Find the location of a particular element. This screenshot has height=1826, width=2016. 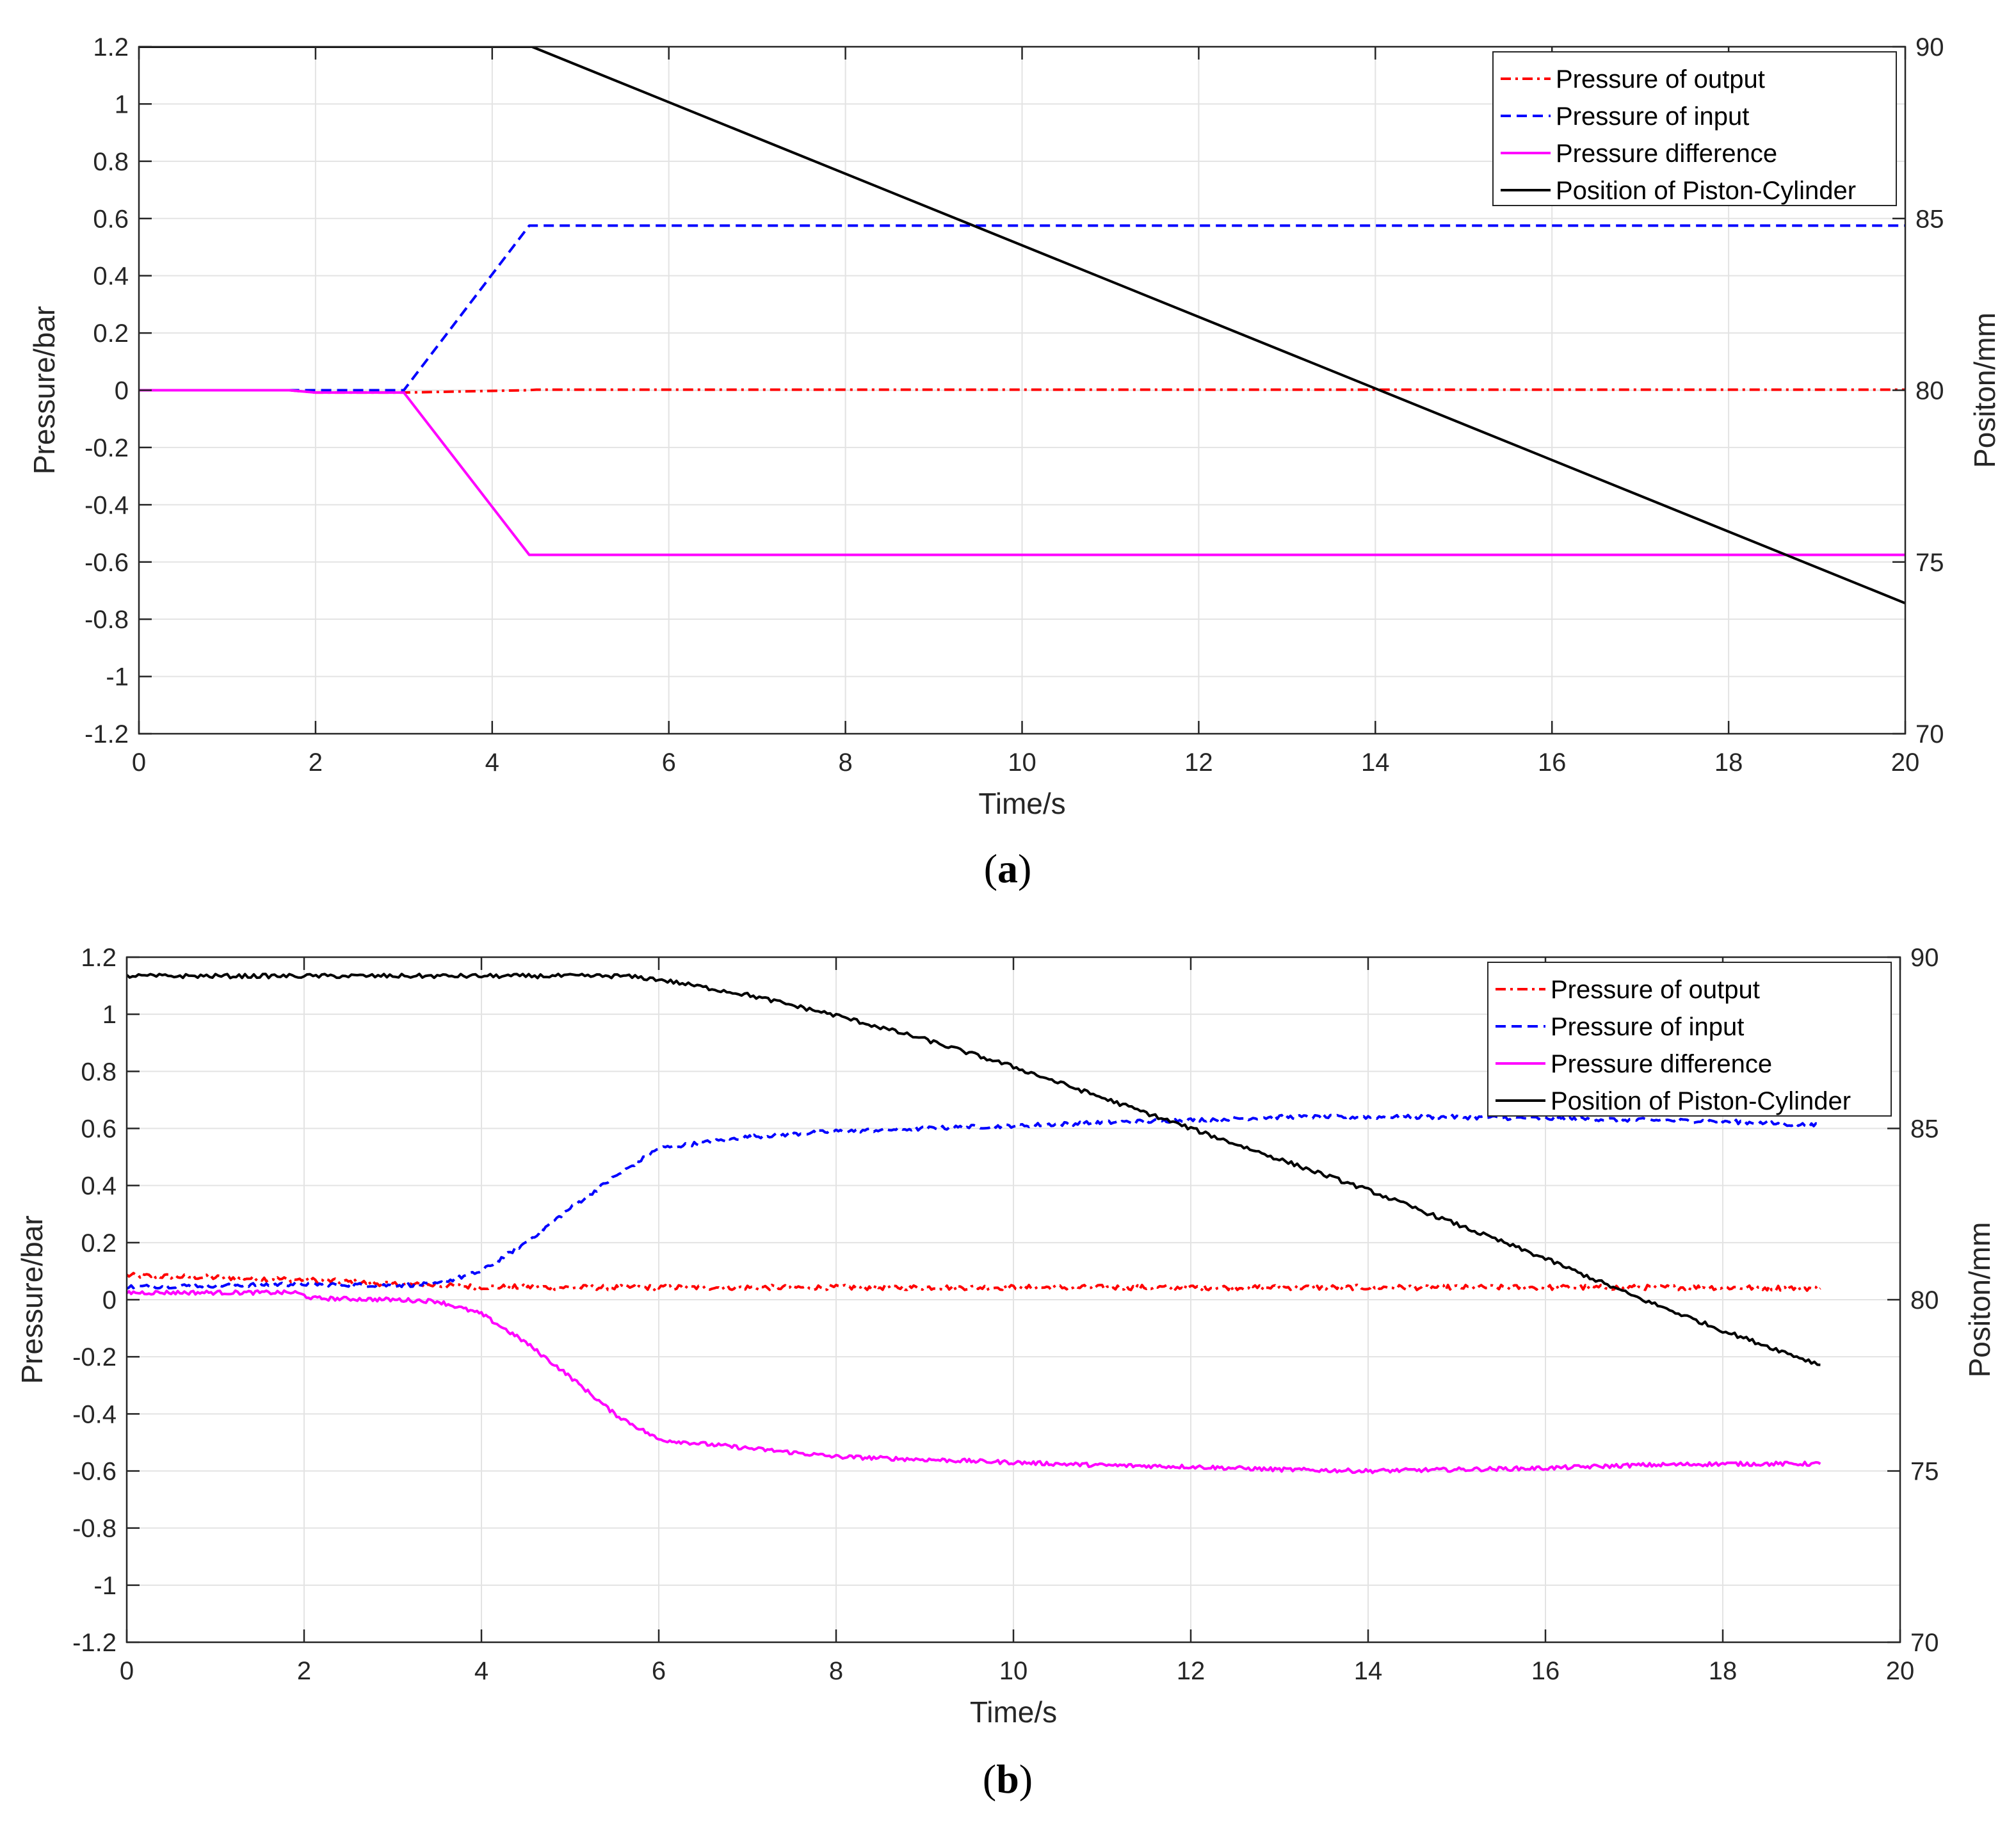

panel-b-y-tick-label: 0.4 is located at coordinates (99, 1186).